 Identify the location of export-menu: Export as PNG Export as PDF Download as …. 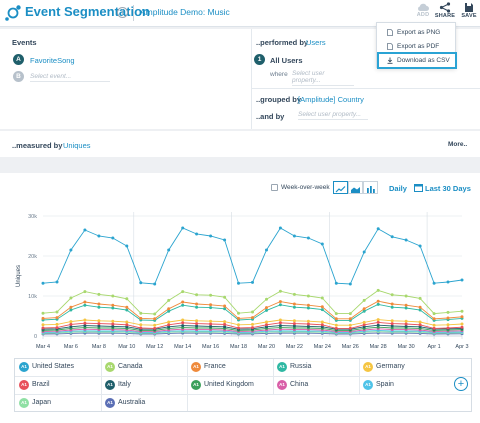
(416, 45).